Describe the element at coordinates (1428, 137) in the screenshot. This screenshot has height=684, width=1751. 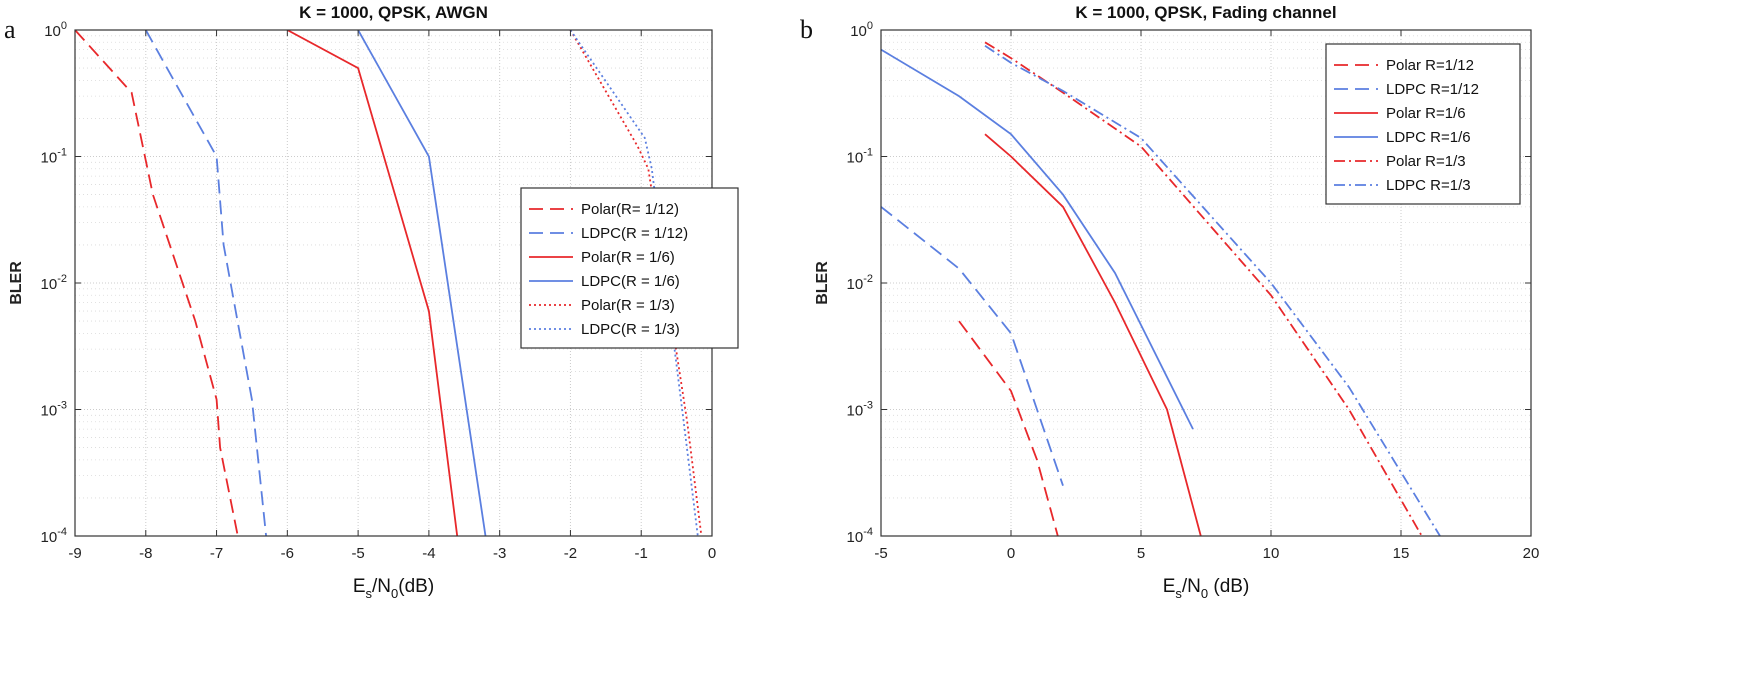
I see `legend-label-4: LDPC R=1/6` at that location.